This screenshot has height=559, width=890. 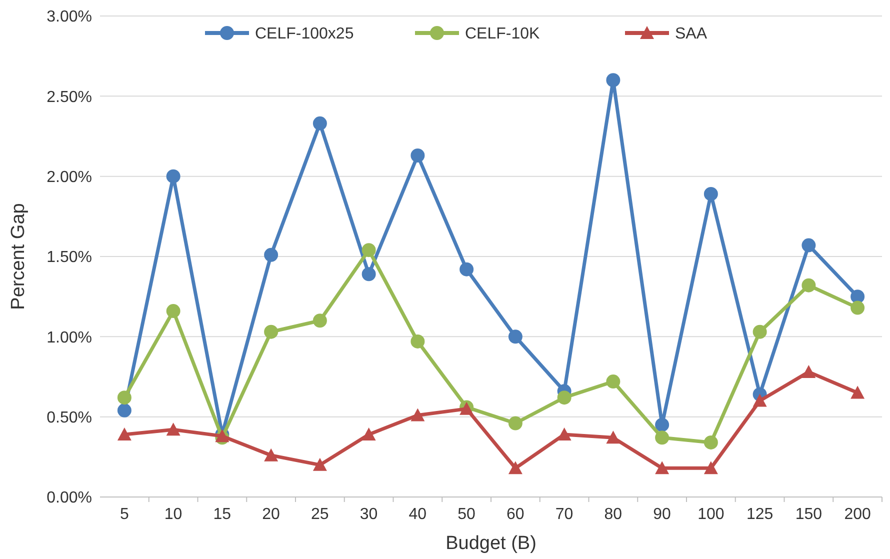 I want to click on legend-label: CELF-10K, so click(x=502, y=34).